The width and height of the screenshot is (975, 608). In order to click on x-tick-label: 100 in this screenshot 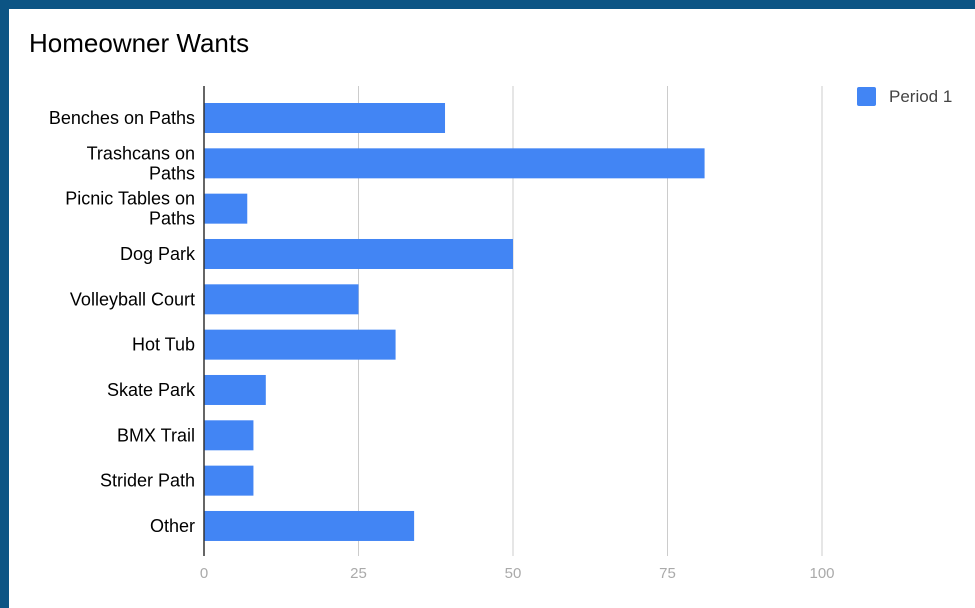, I will do `click(821, 573)`.